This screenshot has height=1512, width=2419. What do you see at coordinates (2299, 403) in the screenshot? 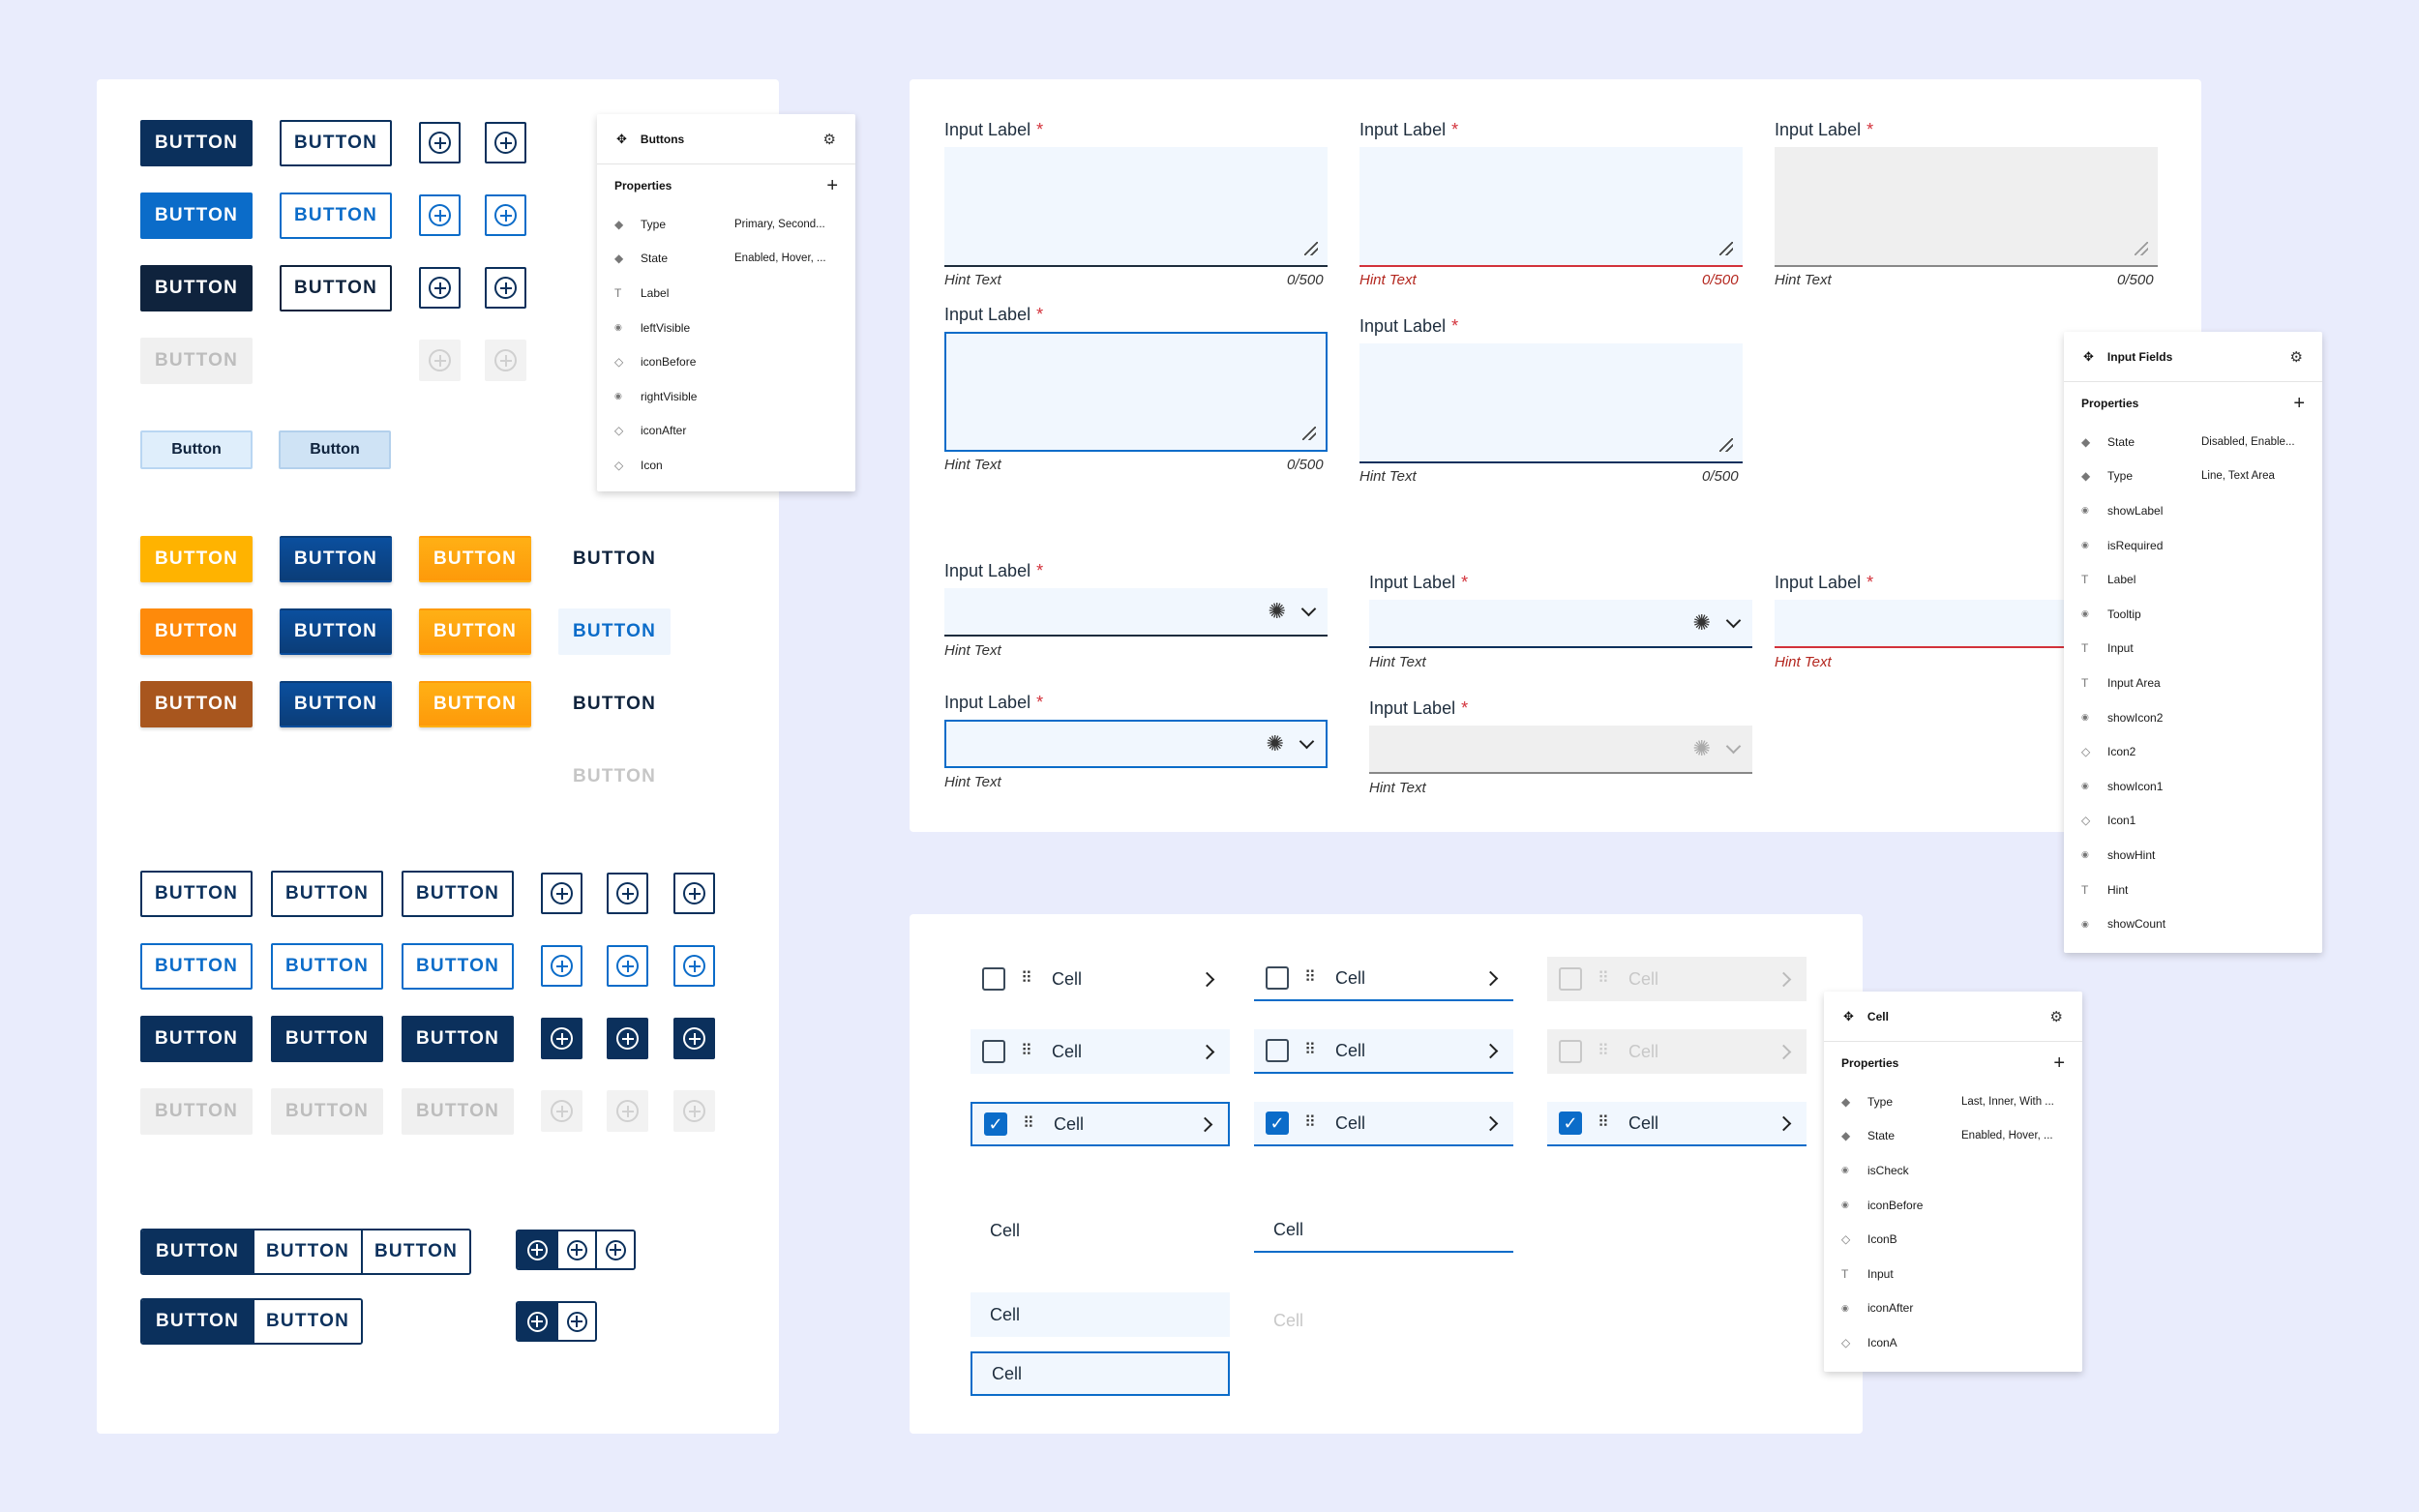
I see `add-property-icon: +` at bounding box center [2299, 403].